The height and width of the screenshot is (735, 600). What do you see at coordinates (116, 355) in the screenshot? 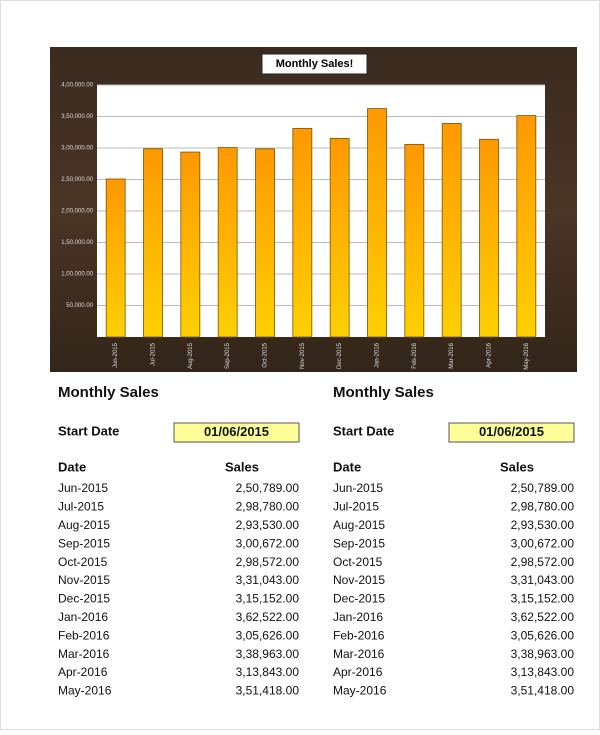
I see `x-tick-label: Jun-2015` at bounding box center [116, 355].